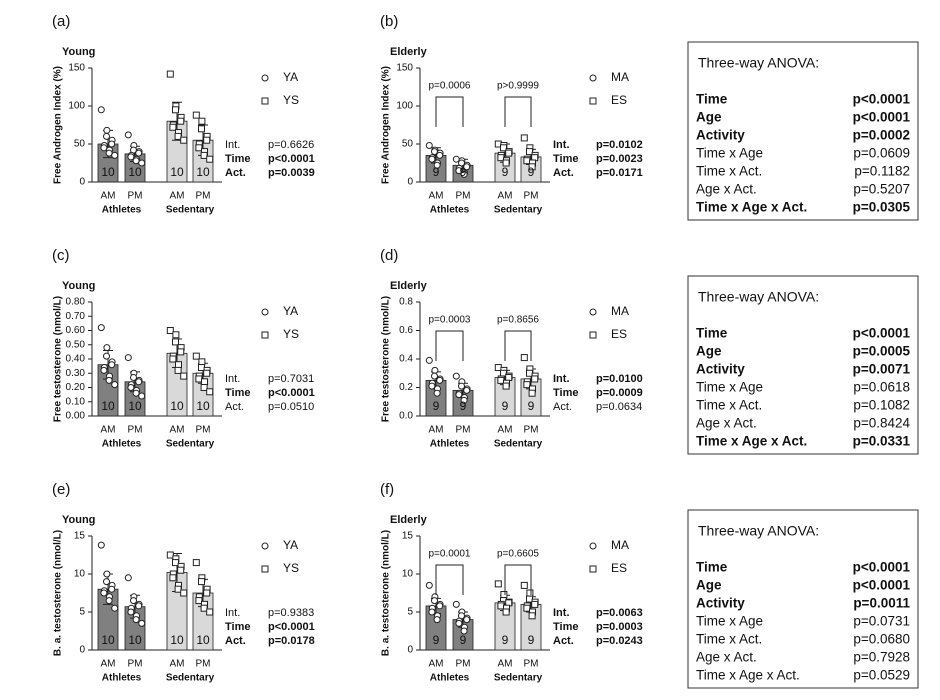 The height and width of the screenshot is (700, 940). What do you see at coordinates (758, 63) in the screenshot?
I see `anova-title: Three-way ANOVA:` at bounding box center [758, 63].